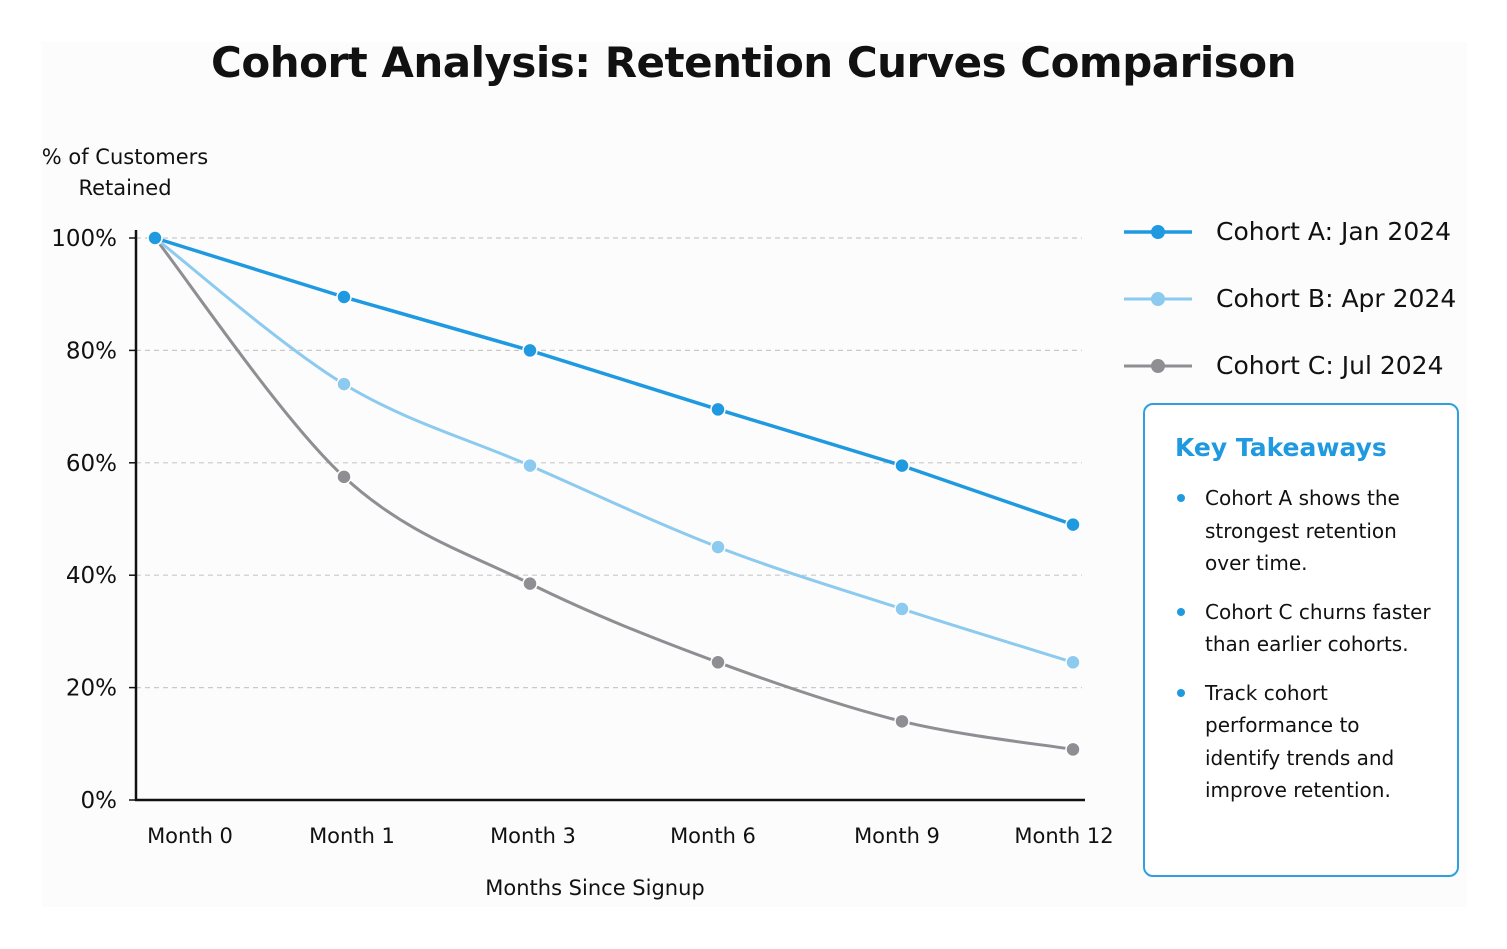  Describe the element at coordinates (91, 351) in the screenshot. I see `y-tick-label: 80%` at that location.